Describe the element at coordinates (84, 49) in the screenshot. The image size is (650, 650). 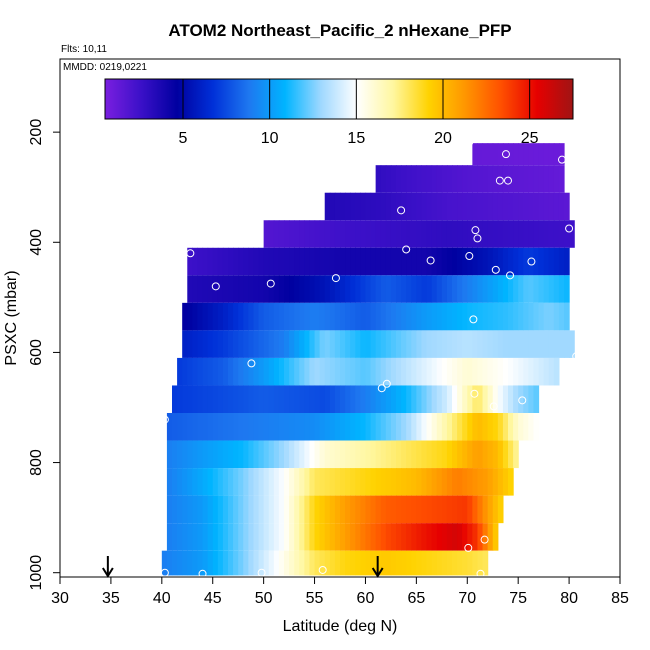
I see `flights-annotation: Flts: 10,11` at that location.